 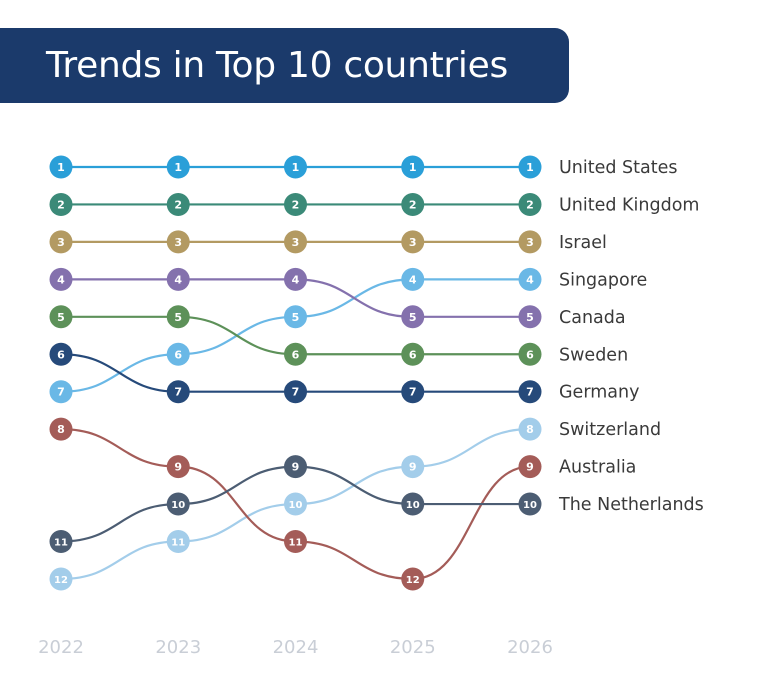 I want to click on rank-marker-sweden-2022, so click(x=61, y=317).